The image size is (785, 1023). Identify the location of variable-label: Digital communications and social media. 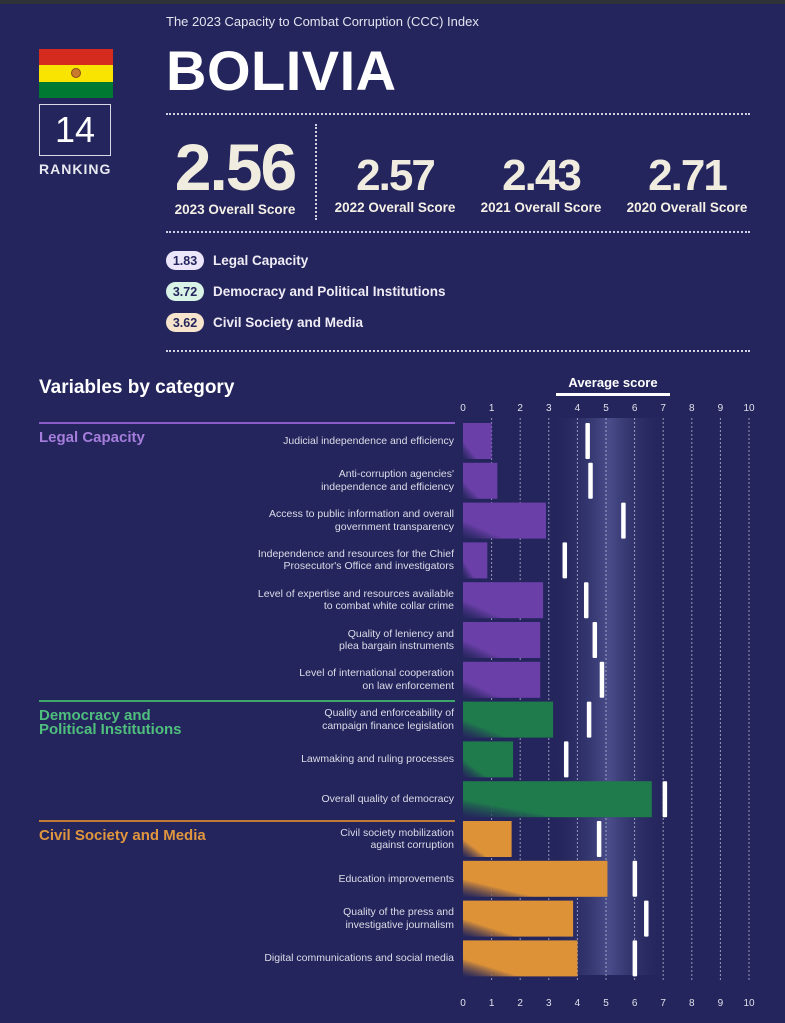
(339, 958).